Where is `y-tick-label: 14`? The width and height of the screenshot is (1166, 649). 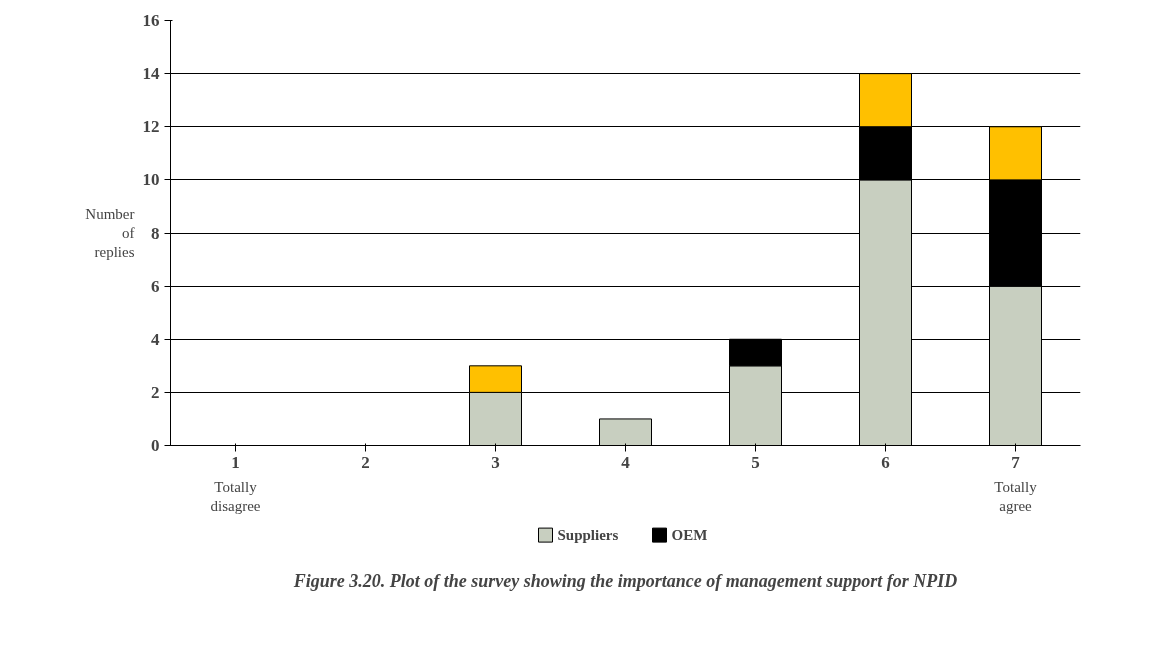 y-tick-label: 14 is located at coordinates (151, 74).